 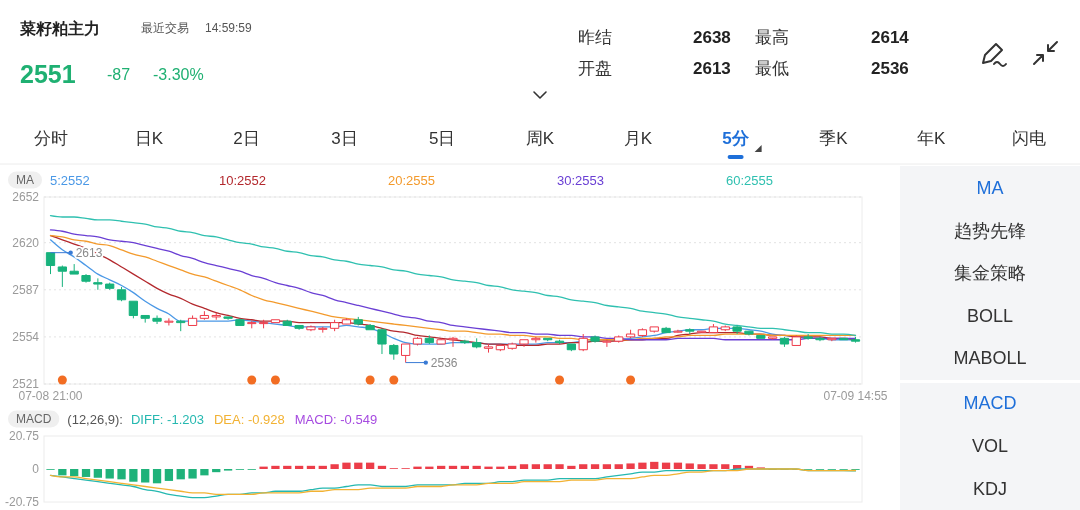 What do you see at coordinates (990, 273) in the screenshot?
I see `text: 集金策略` at bounding box center [990, 273].